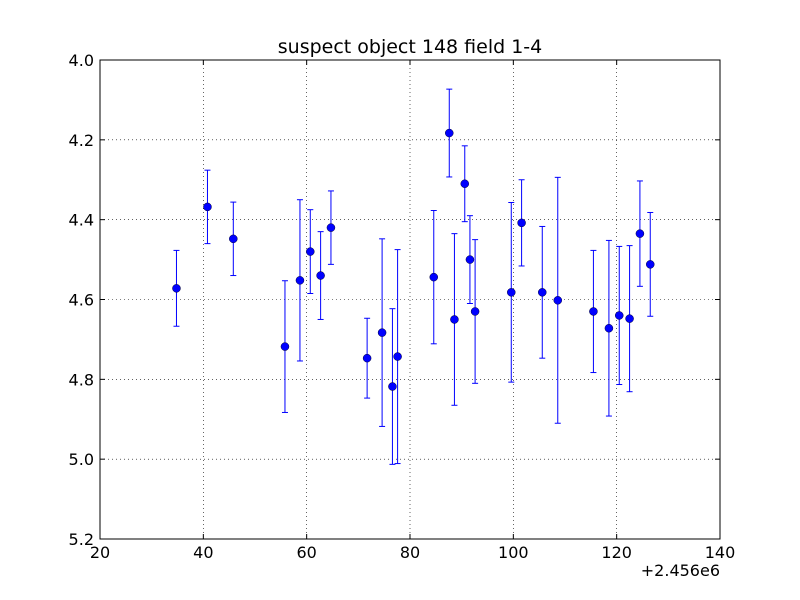 Image resolution: width=800 pixels, height=600 pixels. Describe the element at coordinates (81, 379) in the screenshot. I see `y-tick-label: 4.8` at that location.